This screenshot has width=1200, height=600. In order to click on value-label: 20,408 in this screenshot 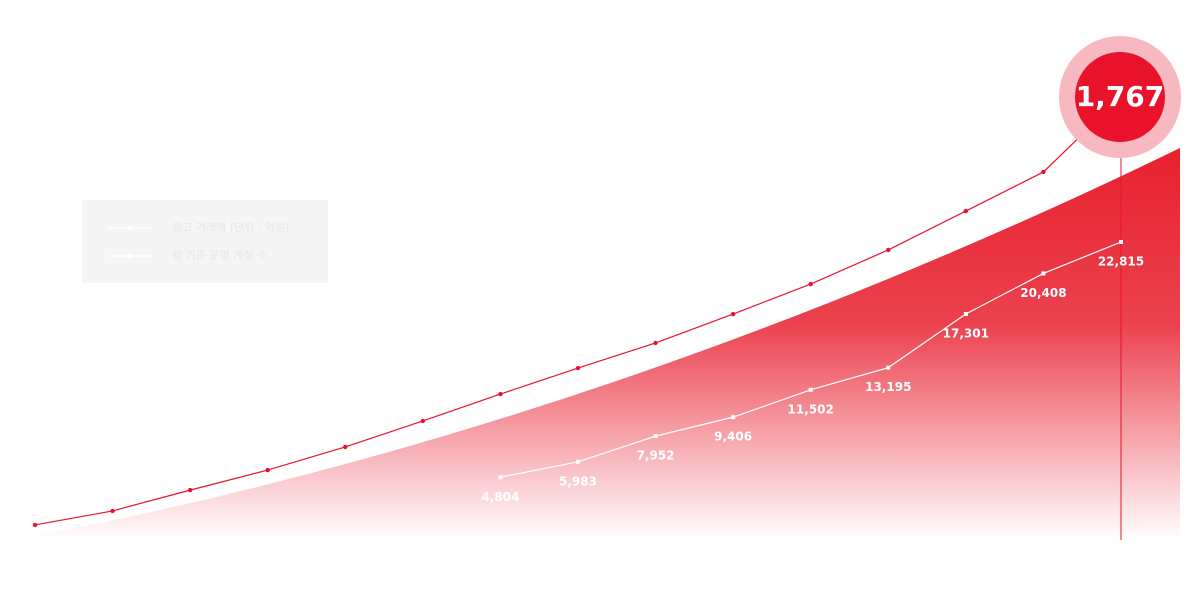, I will do `click(1043, 293)`.